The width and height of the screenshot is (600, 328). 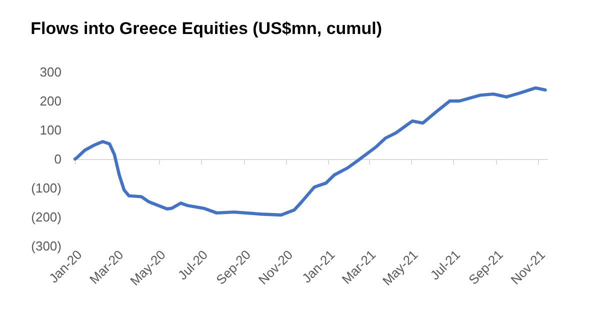 What do you see at coordinates (51, 72) in the screenshot?
I see `y-tick-label: 300` at bounding box center [51, 72].